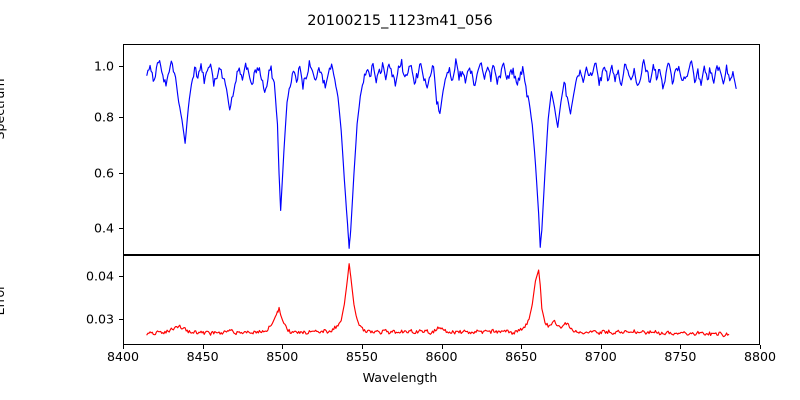 This screenshot has height=400, width=800. Describe the element at coordinates (400, 21) in the screenshot. I see `figure-title: 20100215_1123m41_056` at that location.